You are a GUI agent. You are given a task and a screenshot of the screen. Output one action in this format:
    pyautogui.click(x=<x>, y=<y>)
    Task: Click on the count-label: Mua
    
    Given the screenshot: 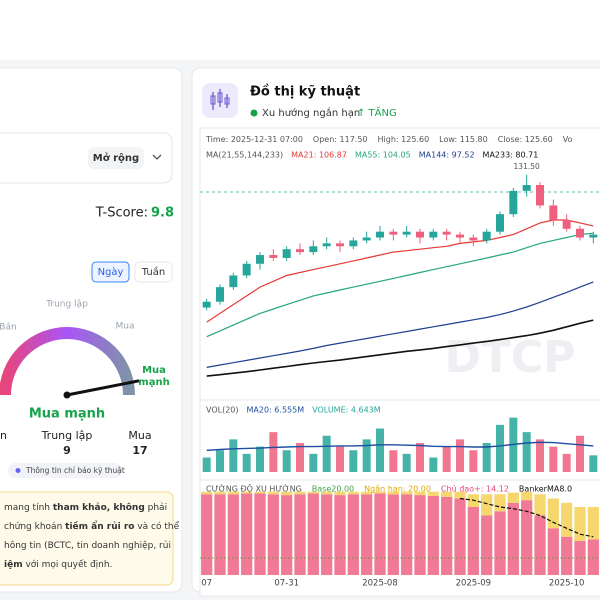 What is the action you would take?
    pyautogui.click(x=139, y=435)
    